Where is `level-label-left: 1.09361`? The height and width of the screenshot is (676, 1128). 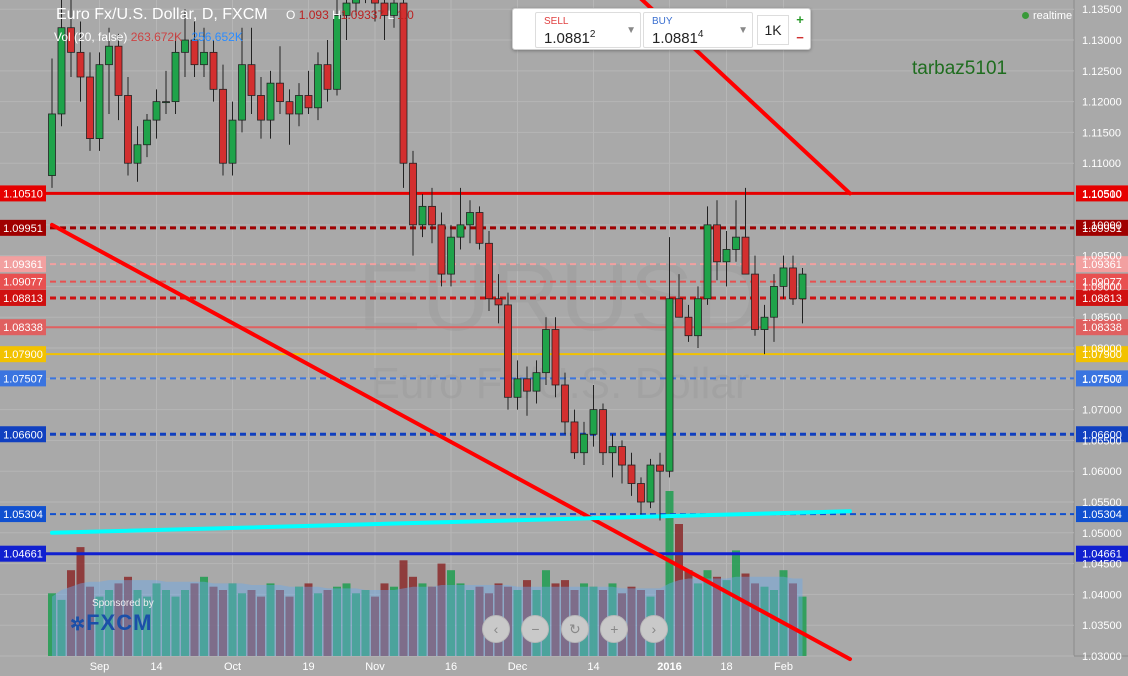 level-label-left: 1.09361 is located at coordinates (23, 265).